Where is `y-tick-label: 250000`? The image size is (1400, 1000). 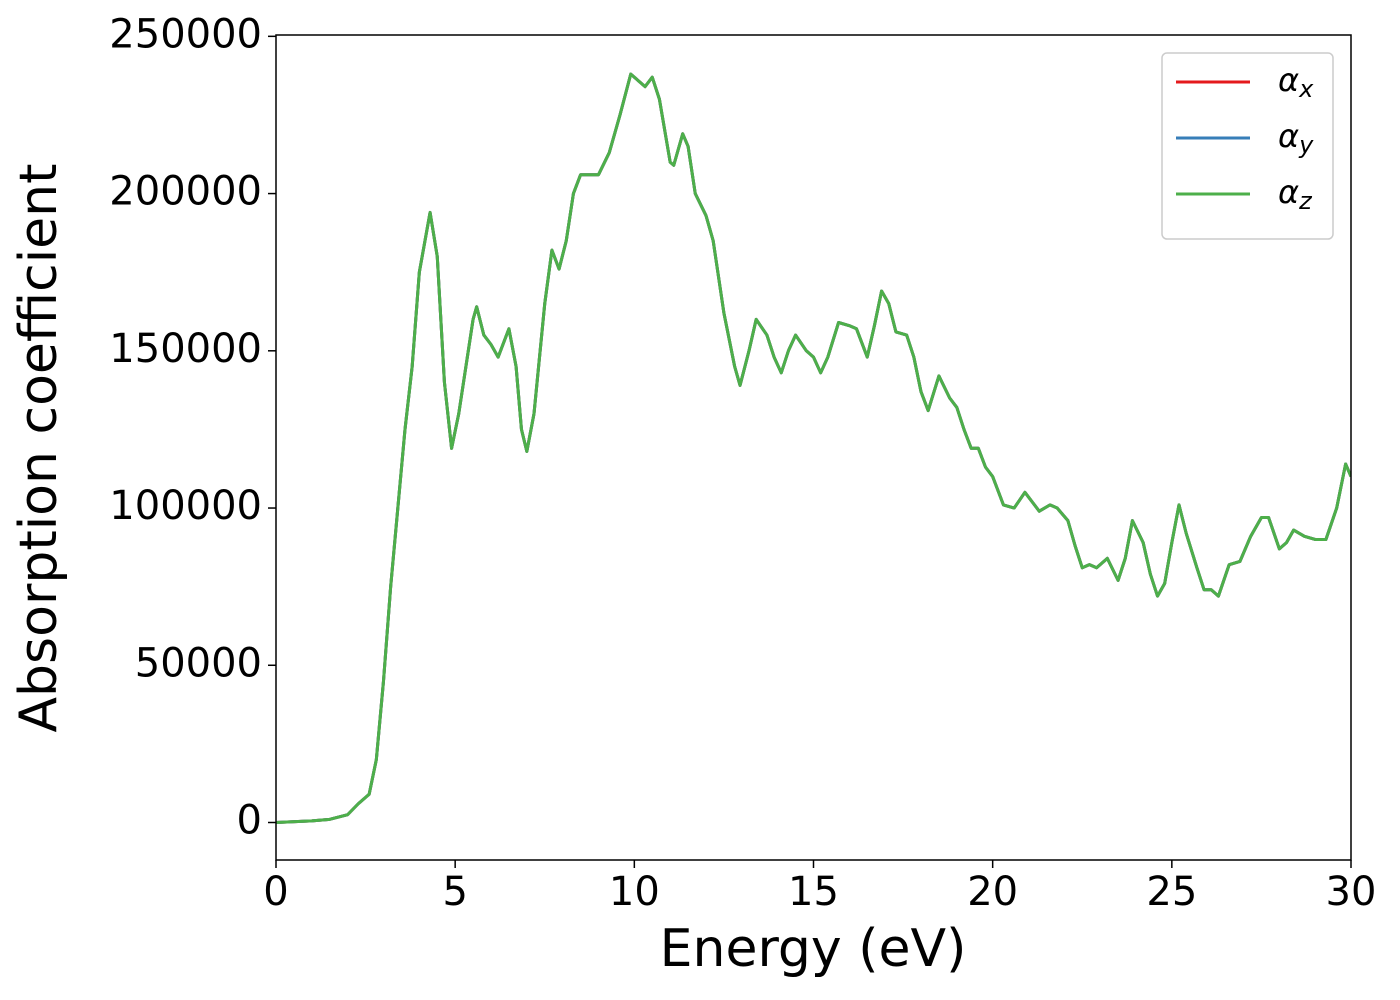 y-tick-label: 250000 is located at coordinates (185, 34).